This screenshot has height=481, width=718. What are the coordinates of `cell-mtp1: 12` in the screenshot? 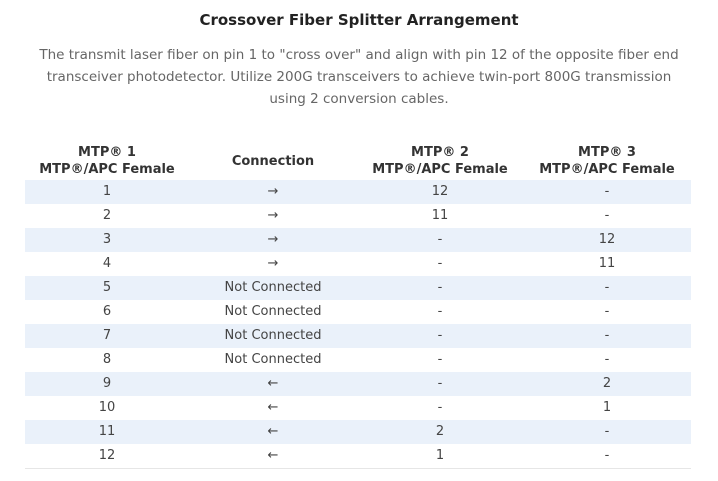 It's located at (107, 456).